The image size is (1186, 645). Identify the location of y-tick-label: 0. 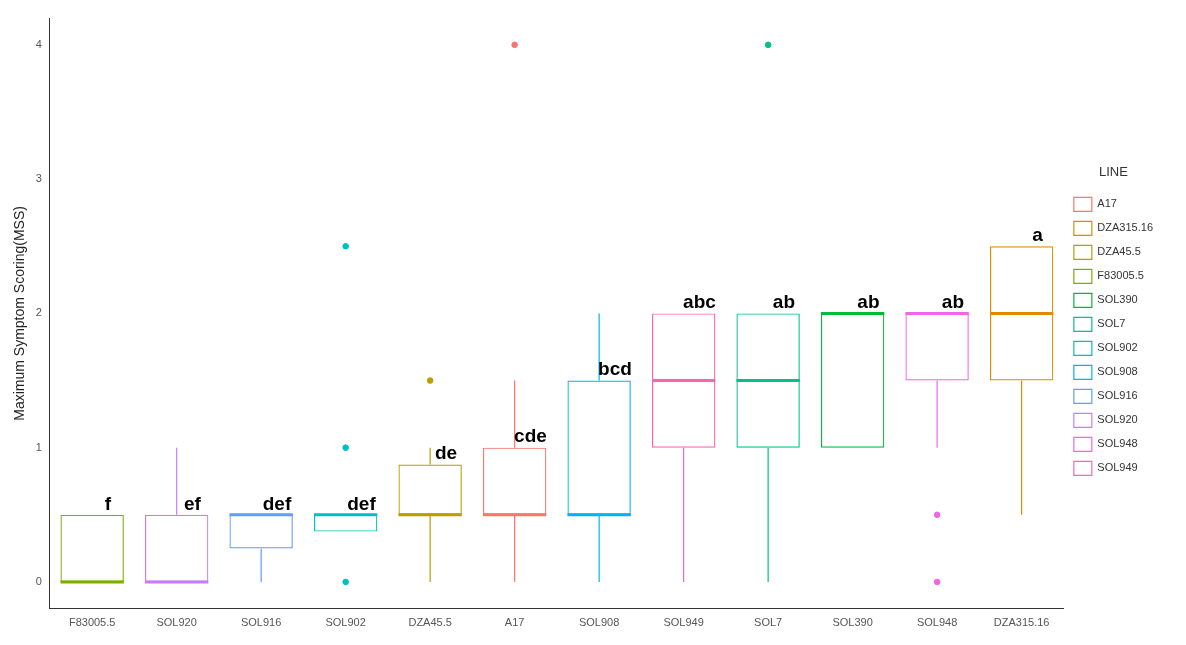
(38, 580).